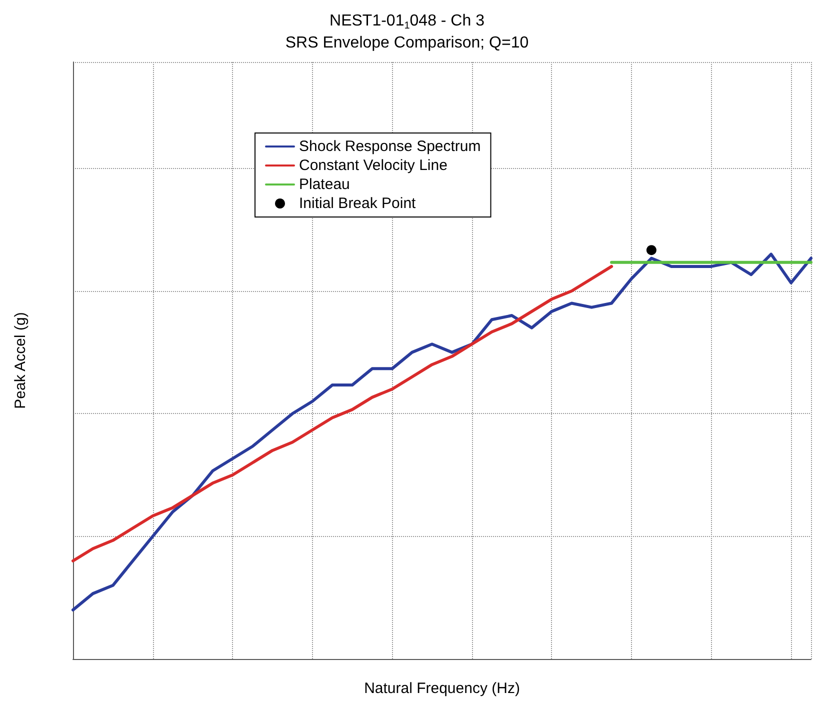 The image size is (814, 701). What do you see at coordinates (358, 203) in the screenshot?
I see `legend-label: Initial Break Point` at bounding box center [358, 203].